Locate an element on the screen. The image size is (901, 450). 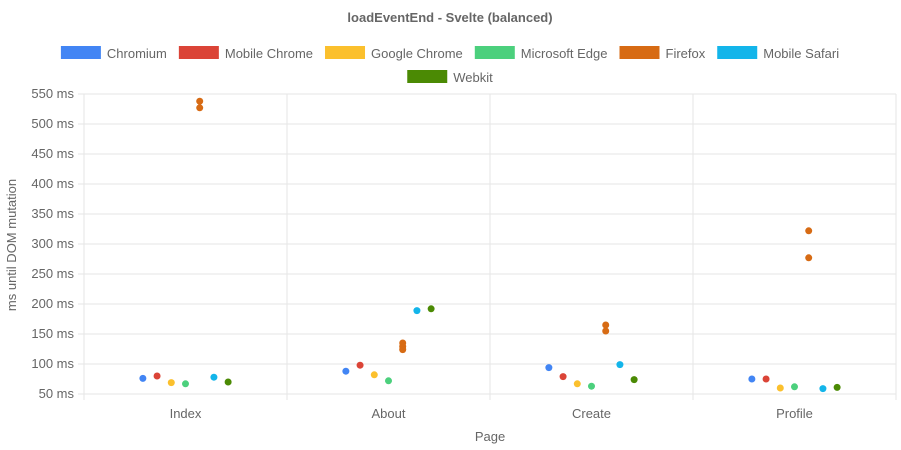
legend-item: Mobile Safari is located at coordinates (778, 53).